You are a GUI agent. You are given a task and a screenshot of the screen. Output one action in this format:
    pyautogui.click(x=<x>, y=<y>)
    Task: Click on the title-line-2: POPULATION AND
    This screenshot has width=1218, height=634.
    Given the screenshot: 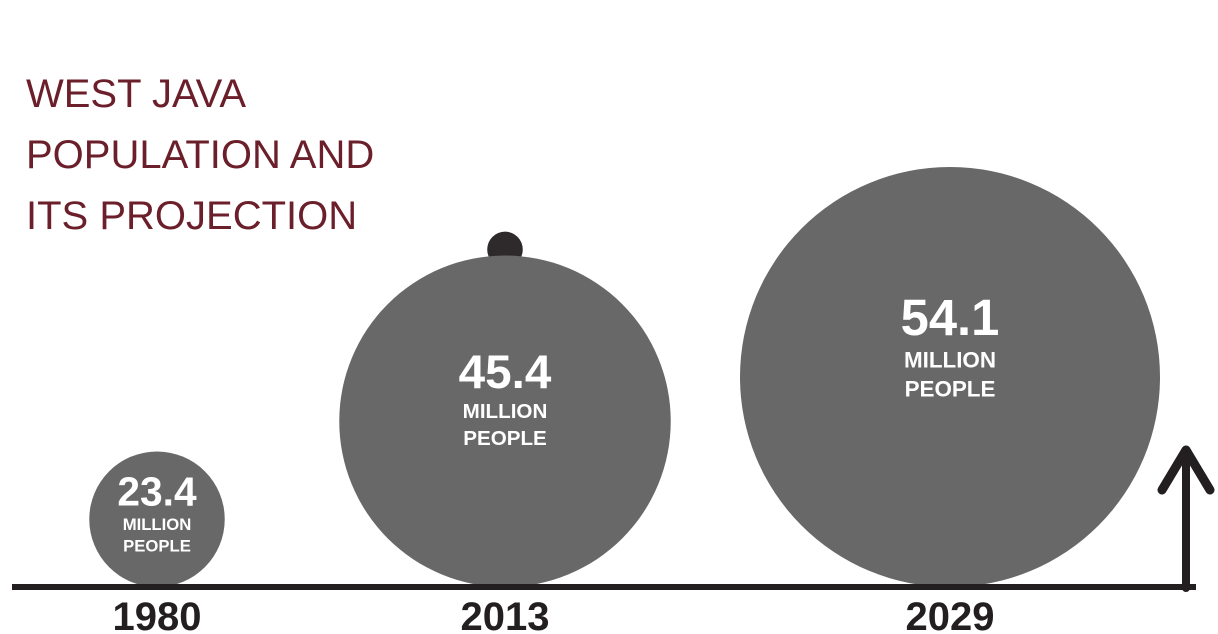 What is the action you would take?
    pyautogui.click(x=200, y=155)
    